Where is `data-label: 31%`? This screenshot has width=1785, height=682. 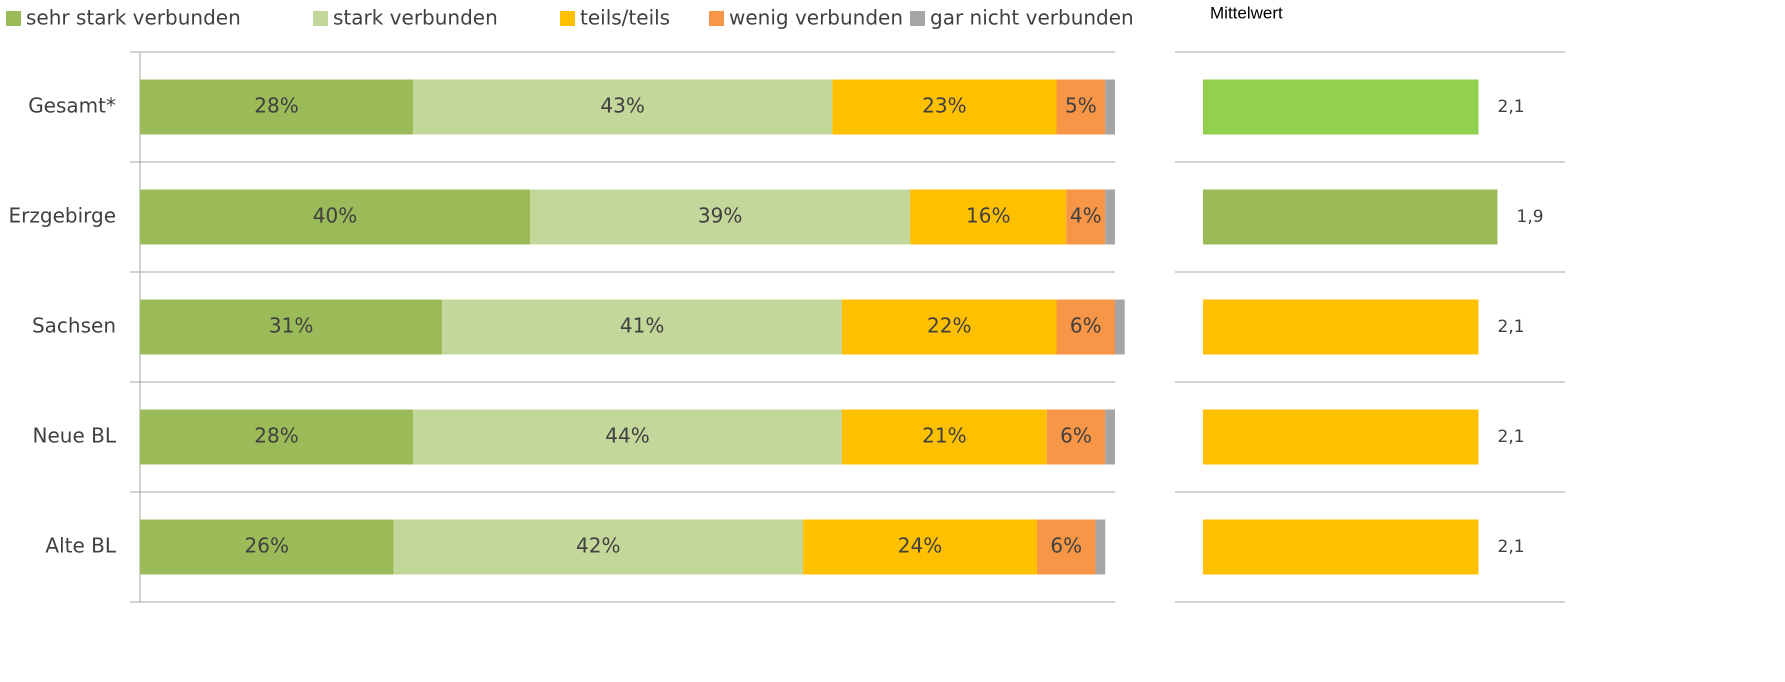
data-label: 31% is located at coordinates (291, 326).